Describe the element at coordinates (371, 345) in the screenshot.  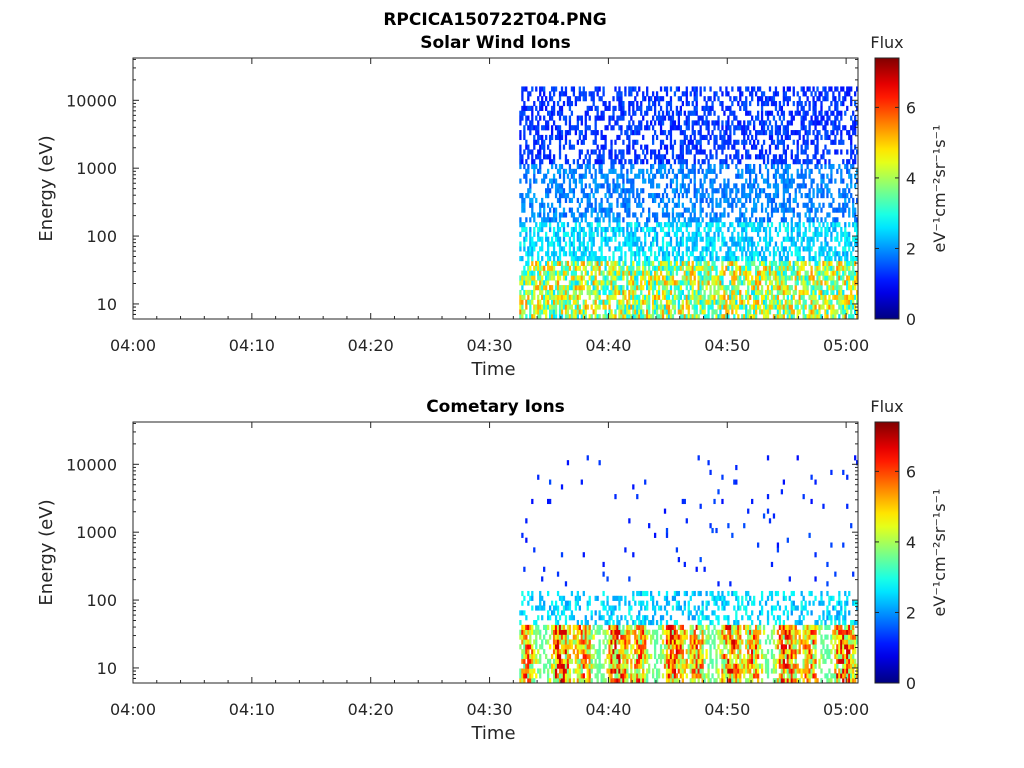
I see `x-tick-label: 04:20` at that location.